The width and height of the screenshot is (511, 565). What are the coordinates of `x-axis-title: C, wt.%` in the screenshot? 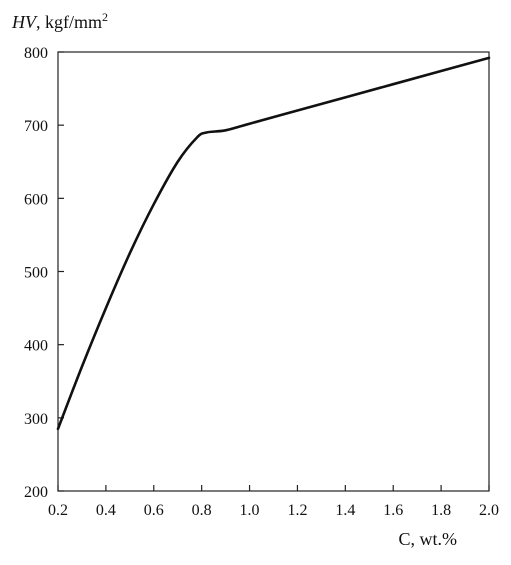 It's located at (428, 539).